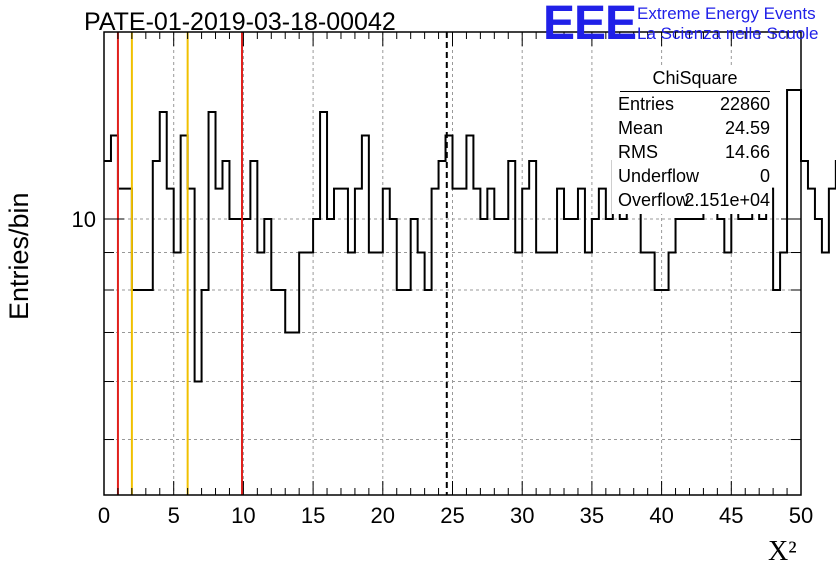 Image resolution: width=836 pixels, height=572 pixels. I want to click on stats-key: Entries, so click(646, 104).